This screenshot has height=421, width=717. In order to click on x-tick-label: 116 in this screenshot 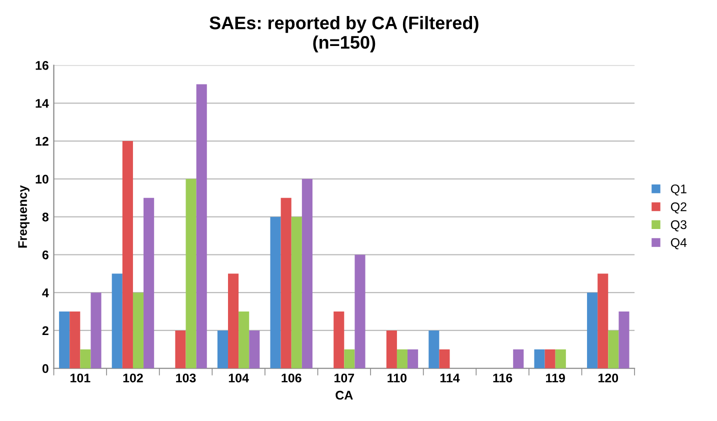, I will do `click(502, 378)`.